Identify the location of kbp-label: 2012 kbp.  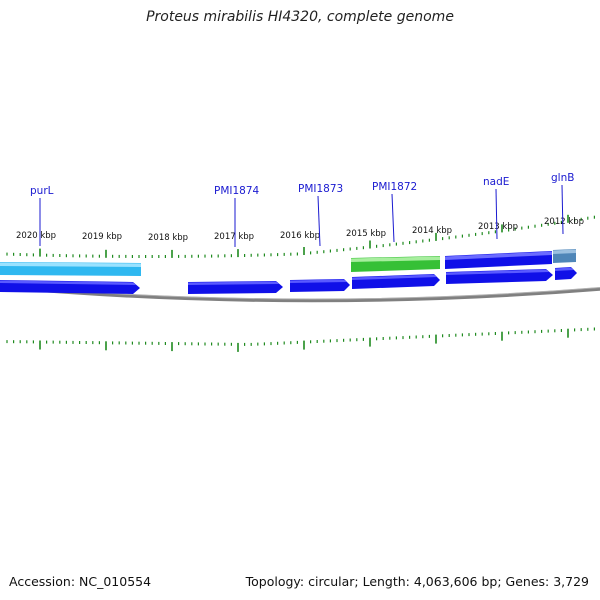
(564, 222).